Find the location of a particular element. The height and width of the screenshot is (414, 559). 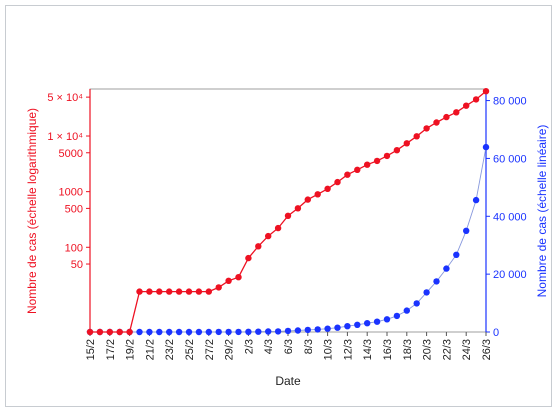

left-tick-label: 100 is located at coordinates (74, 248).